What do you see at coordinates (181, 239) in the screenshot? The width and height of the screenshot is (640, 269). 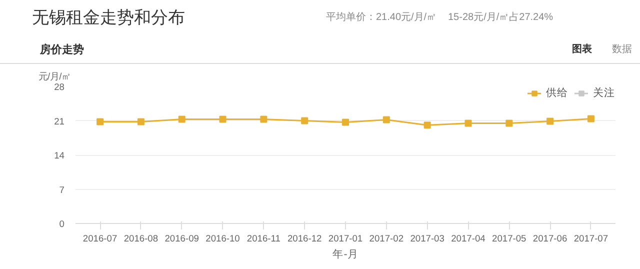 I see `x-tick-label: 2016-09` at bounding box center [181, 239].